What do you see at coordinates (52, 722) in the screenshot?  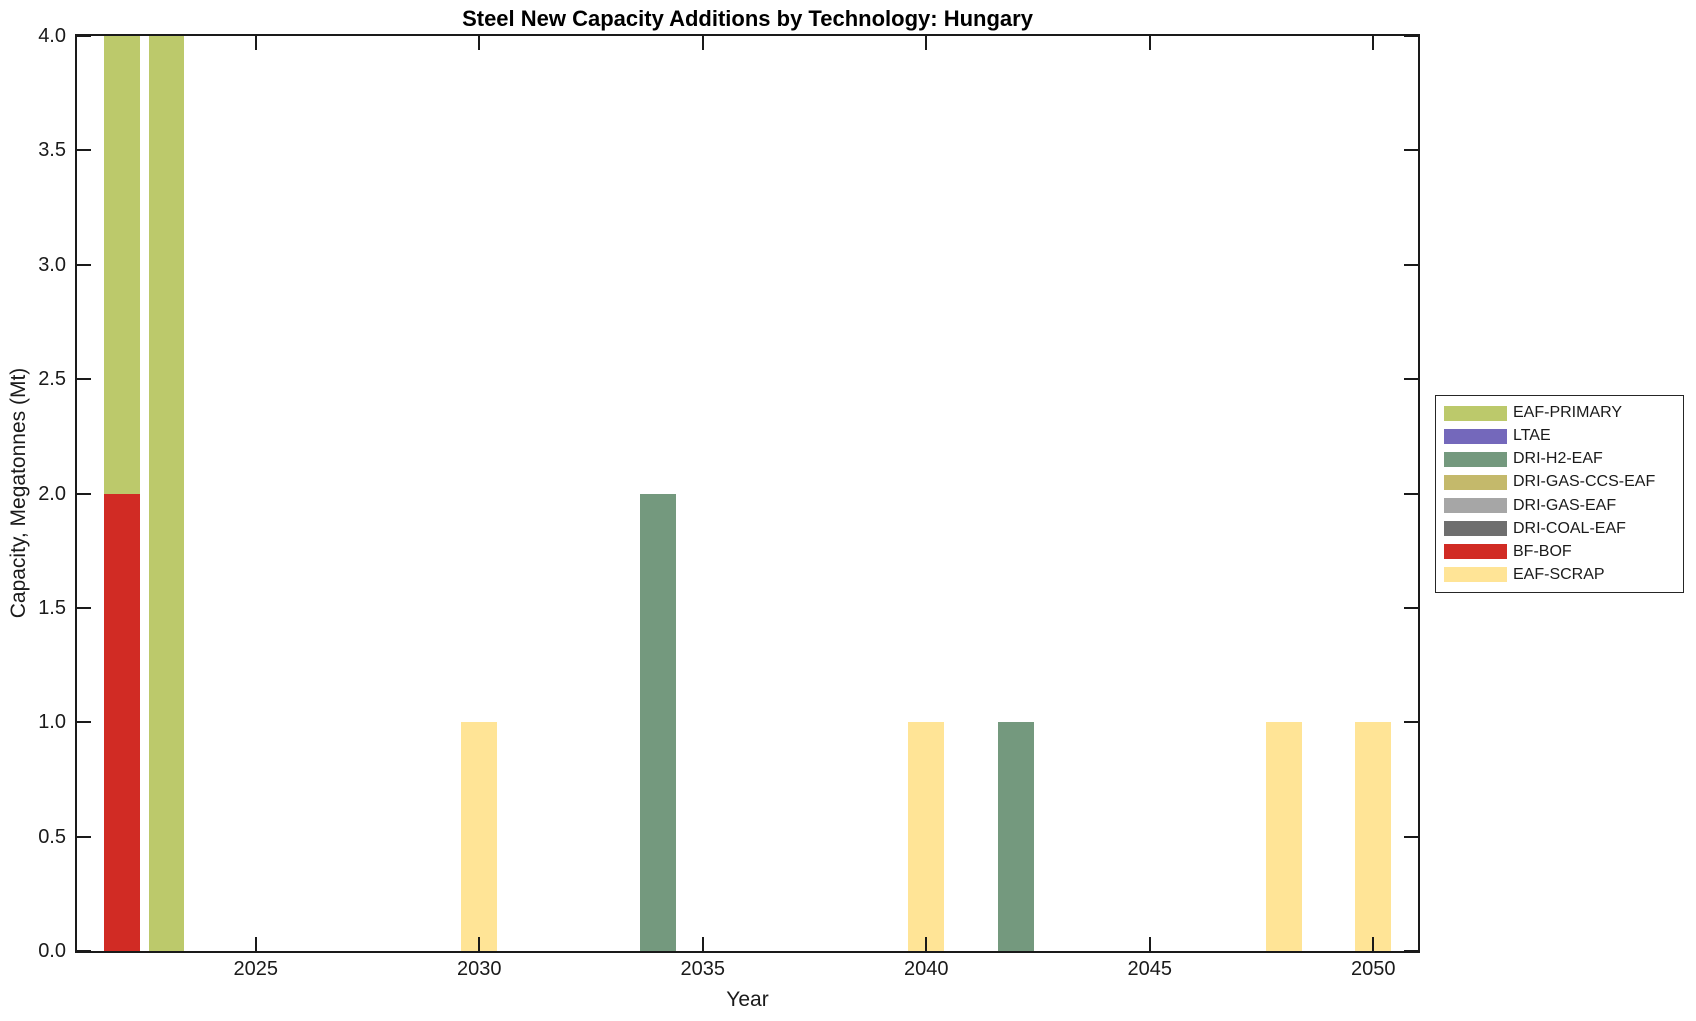 I see `y-tick-label: 1.0` at bounding box center [52, 722].